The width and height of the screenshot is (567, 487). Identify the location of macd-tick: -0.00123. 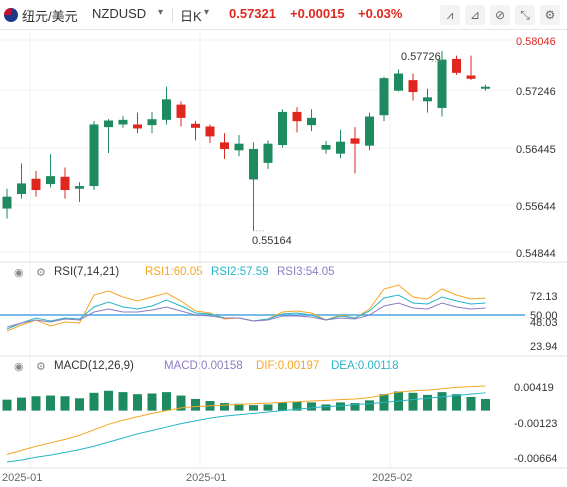
(535, 424).